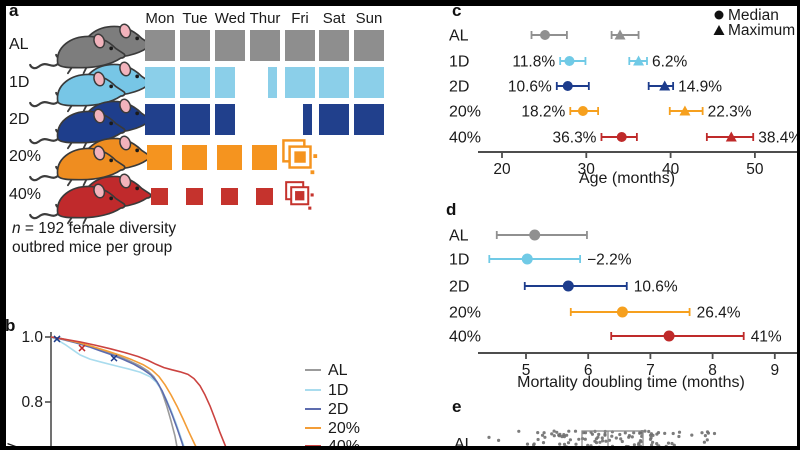 The height and width of the screenshot is (450, 800). What do you see at coordinates (575, 138) in the screenshot?
I see `median-pct-label: 36.3%` at bounding box center [575, 138].